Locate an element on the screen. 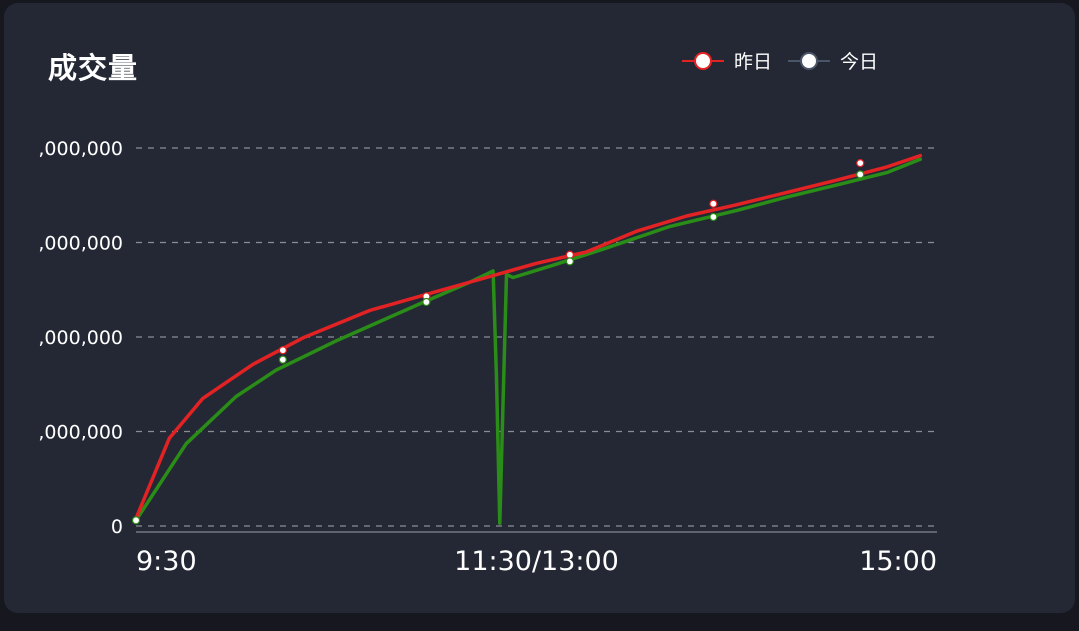 This screenshot has width=1079, height=631. legend-label-yesterday: 昨日 is located at coordinates (753, 62).